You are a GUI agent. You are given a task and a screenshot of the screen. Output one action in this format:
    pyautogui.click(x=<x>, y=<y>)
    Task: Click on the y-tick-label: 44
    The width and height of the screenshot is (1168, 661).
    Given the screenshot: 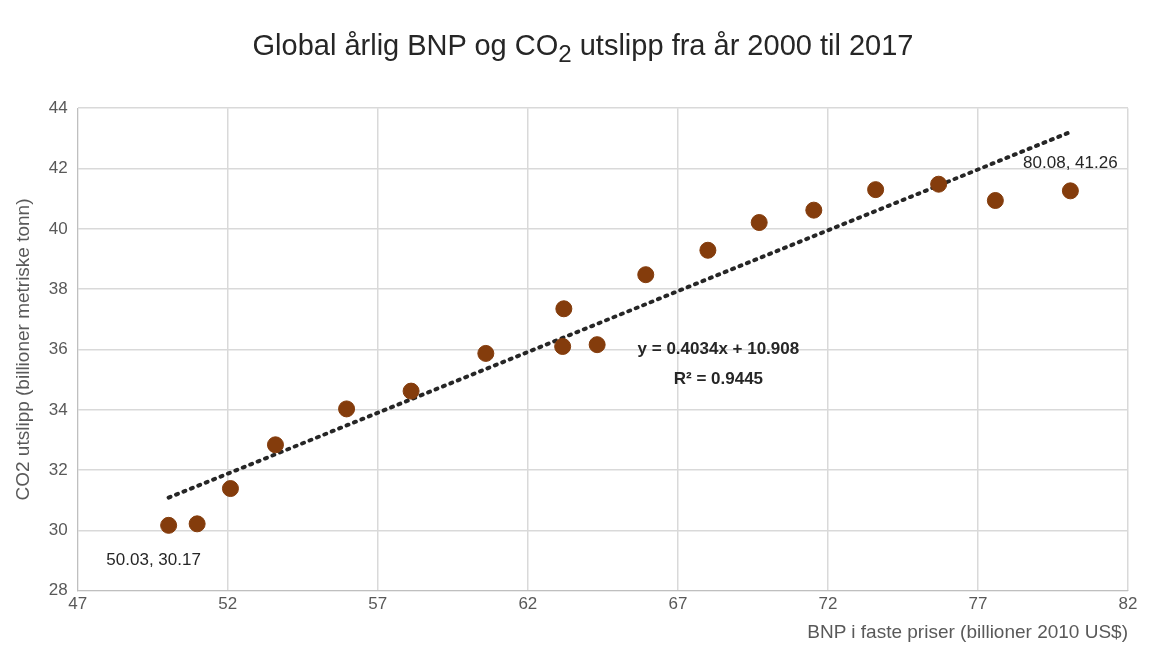 What is the action you would take?
    pyautogui.click(x=58, y=107)
    